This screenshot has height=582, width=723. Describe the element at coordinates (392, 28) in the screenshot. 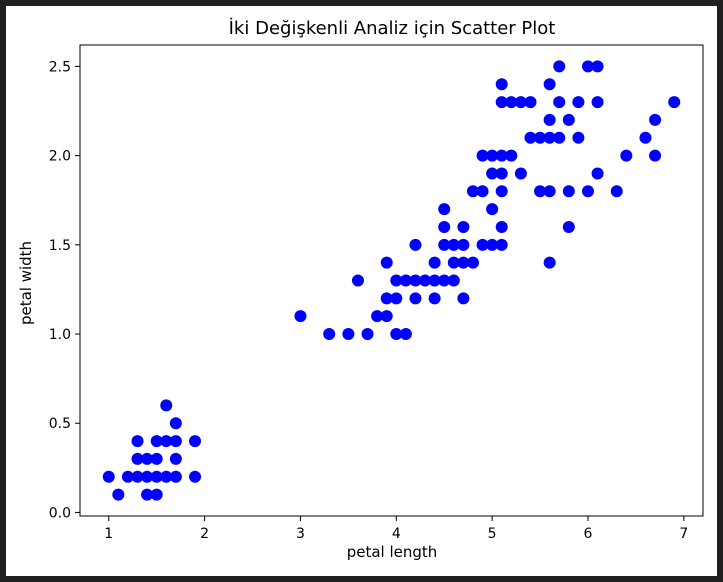

I see `chart-title: İki Değişkenli Analiz için Scatter Plot` at that location.